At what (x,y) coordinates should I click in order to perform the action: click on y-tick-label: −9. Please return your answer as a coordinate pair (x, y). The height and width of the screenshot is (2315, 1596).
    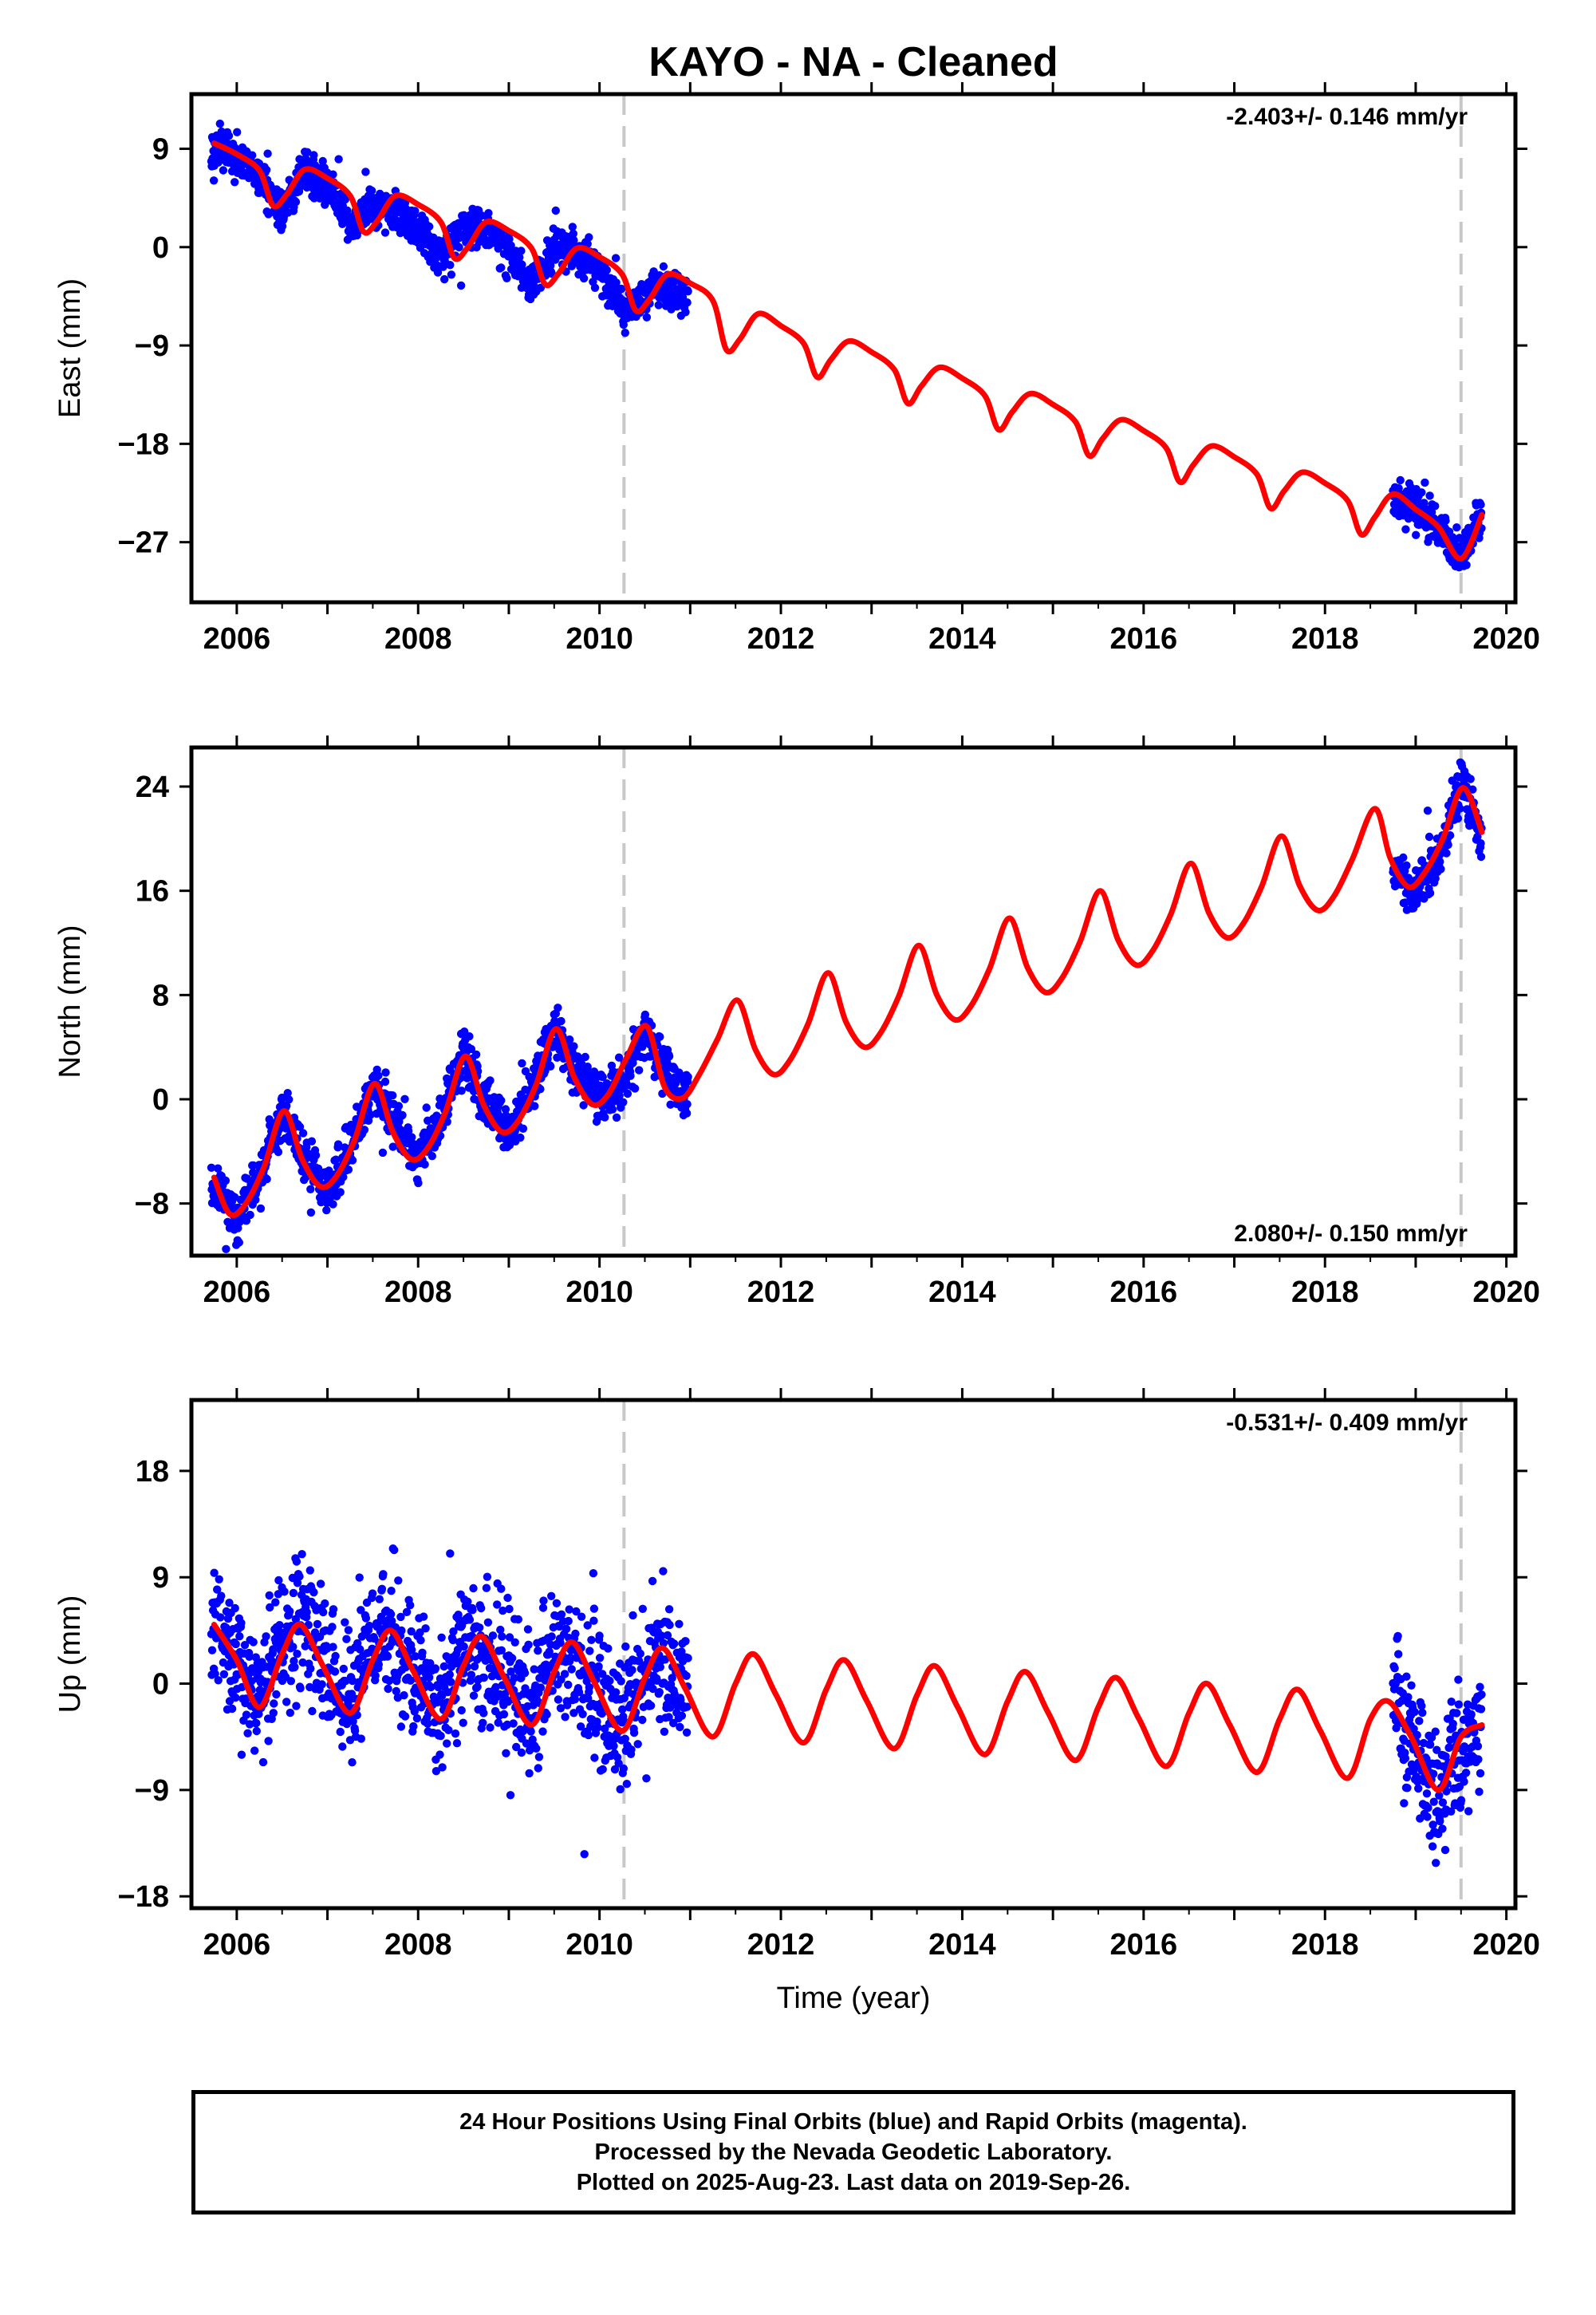
    Looking at the image, I should click on (152, 346).